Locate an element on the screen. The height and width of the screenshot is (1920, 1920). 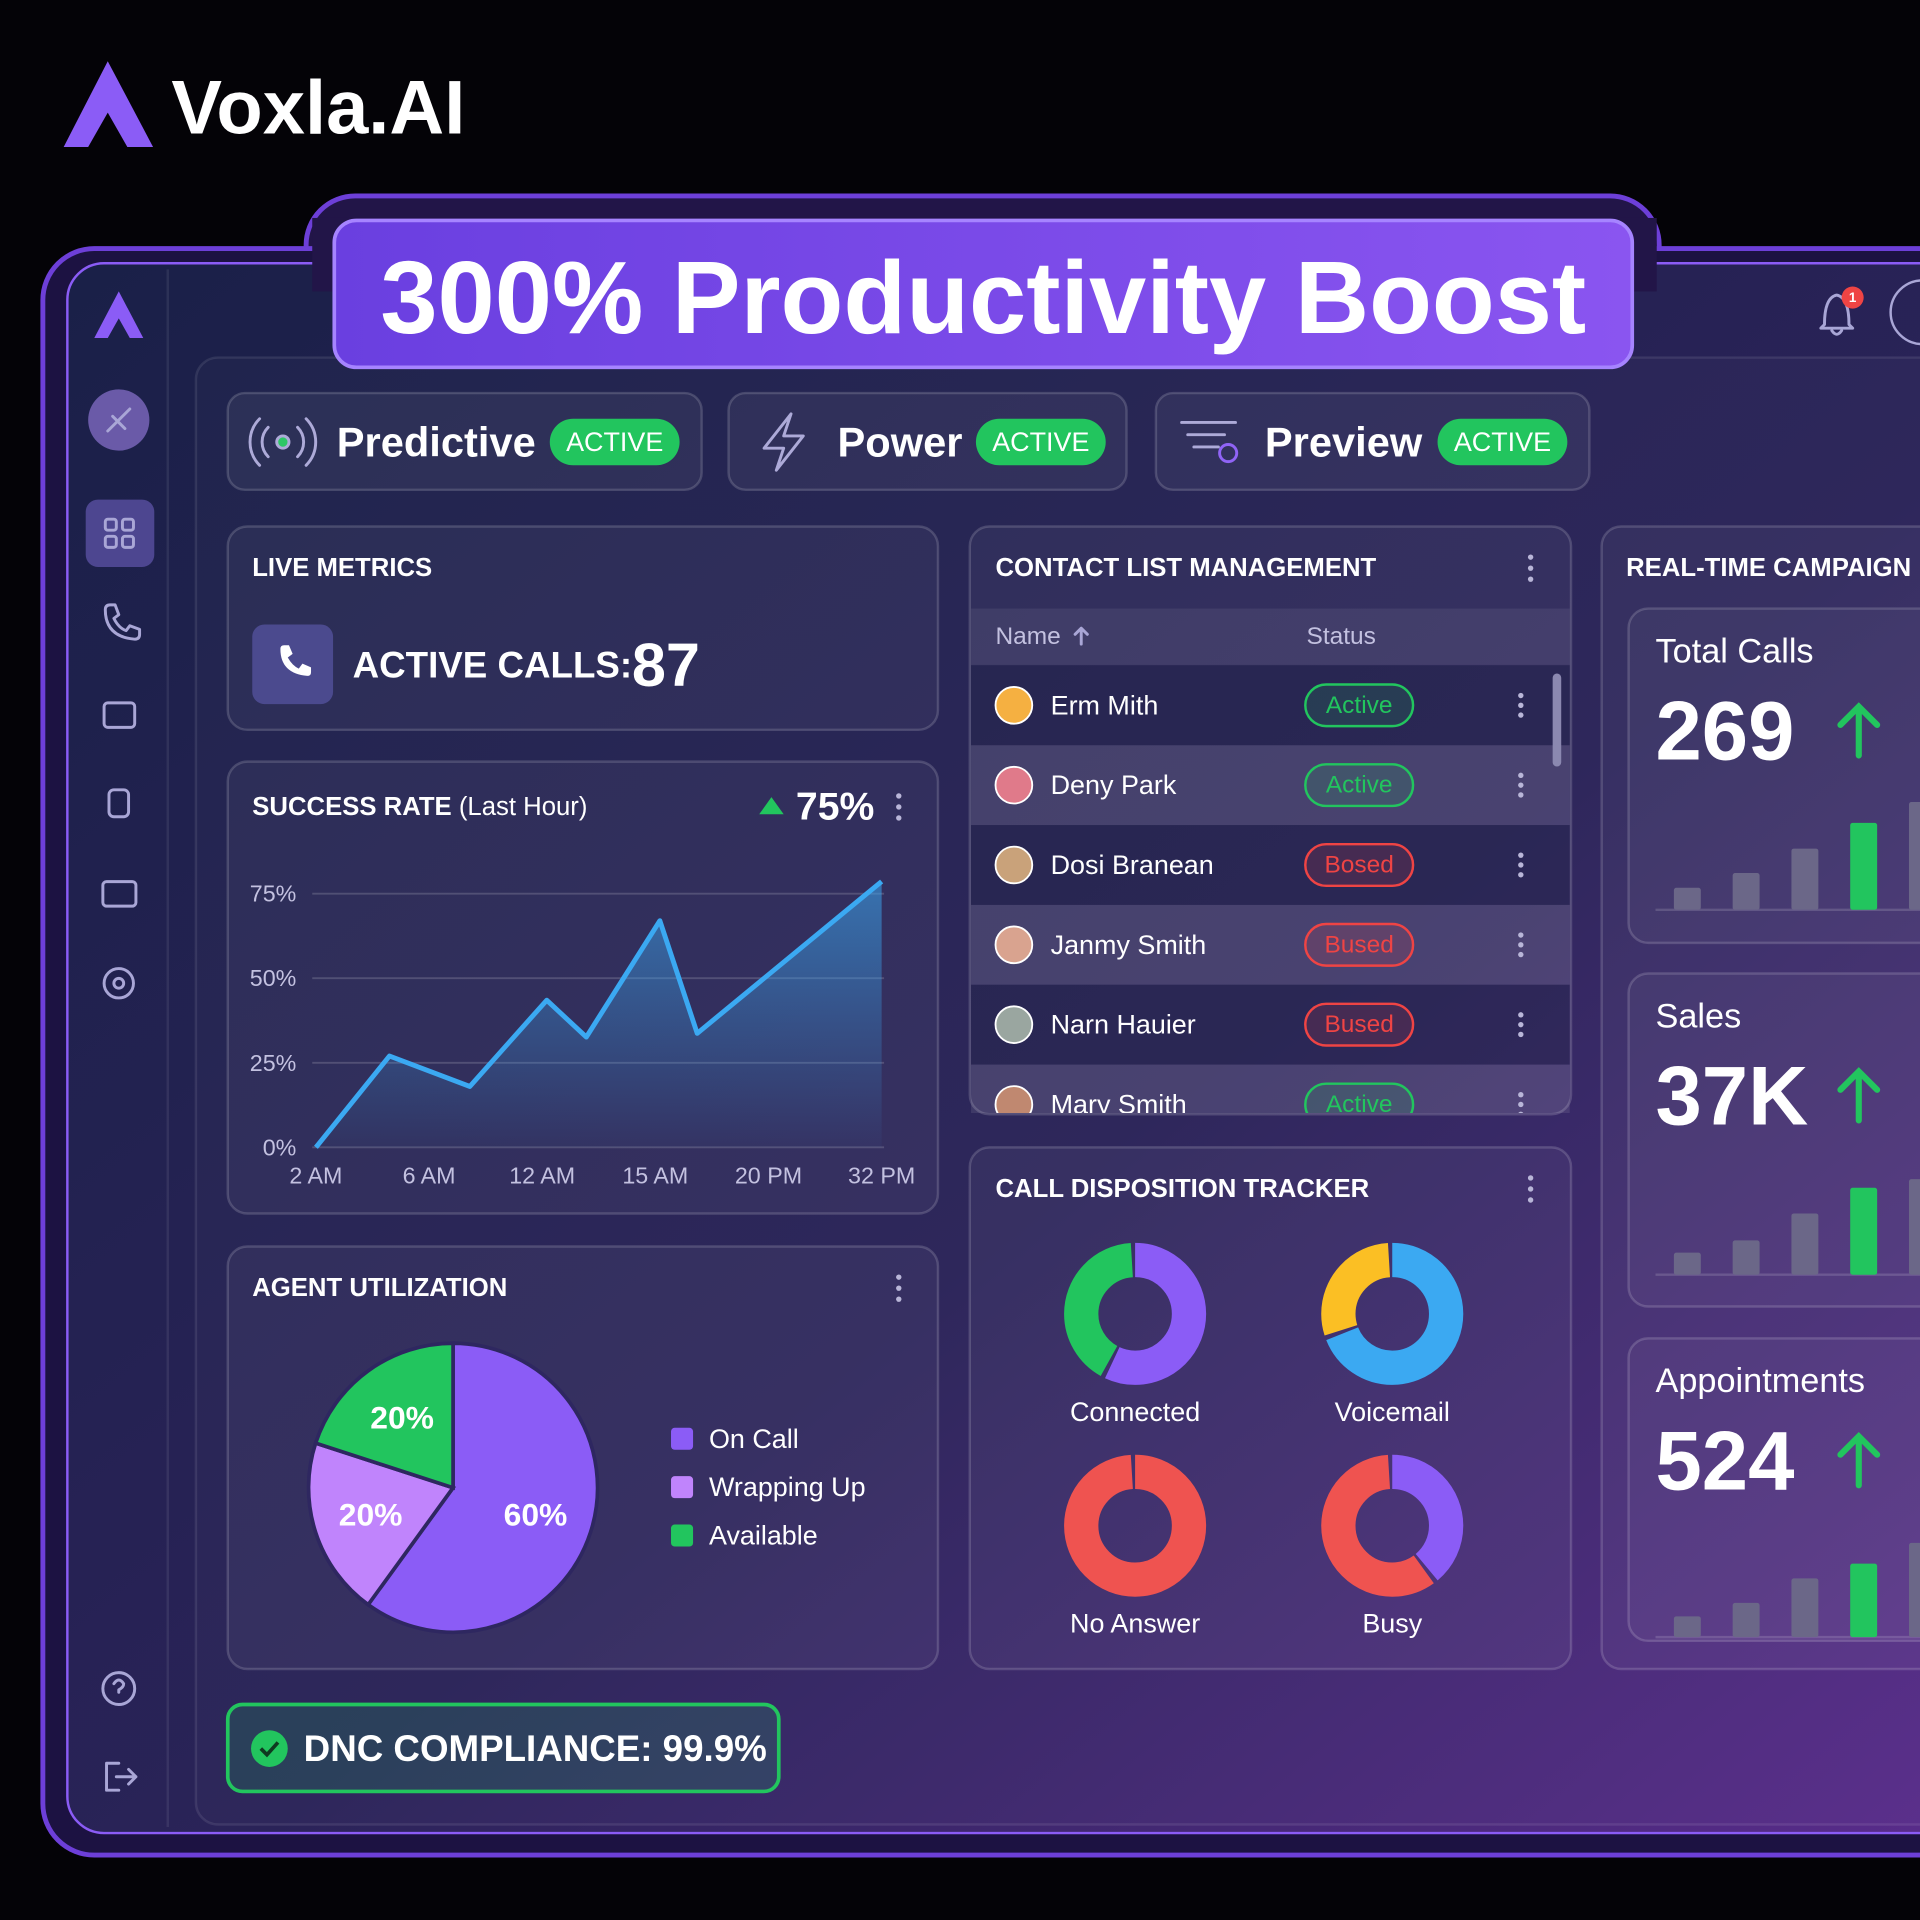
user-avatar is located at coordinates (1904, 312).